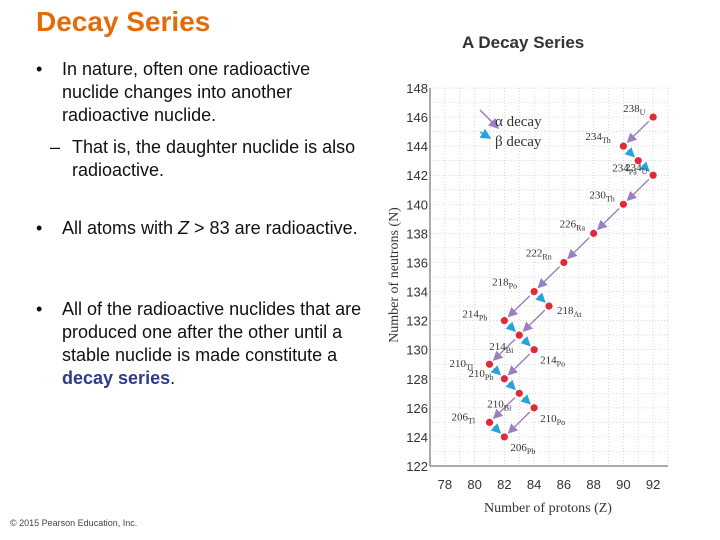 The width and height of the screenshot is (720, 540). I want to click on chart-title: A Decay Series, so click(523, 42).